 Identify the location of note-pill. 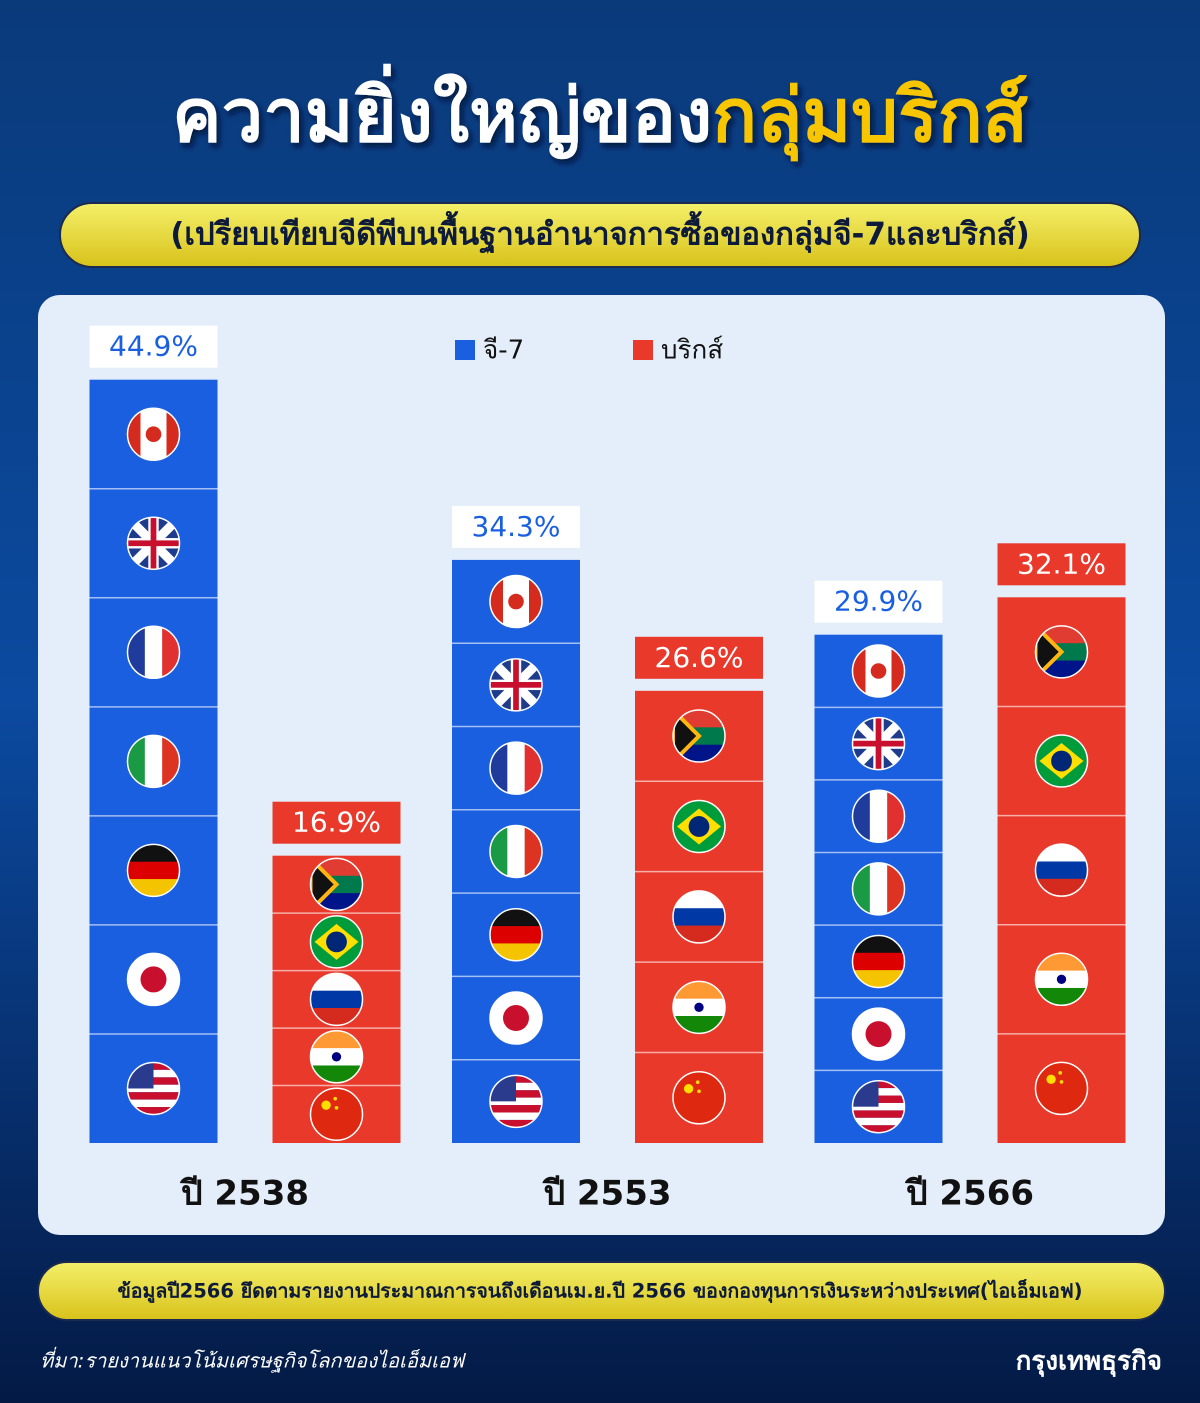
(601, 1291).